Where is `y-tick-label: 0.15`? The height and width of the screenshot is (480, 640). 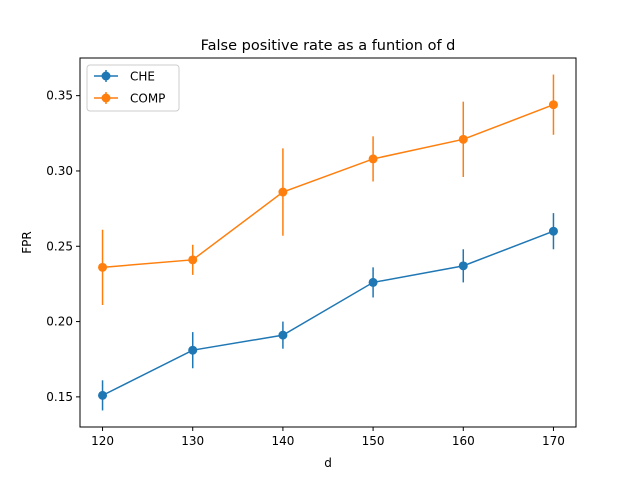 y-tick-label: 0.15 is located at coordinates (59, 397).